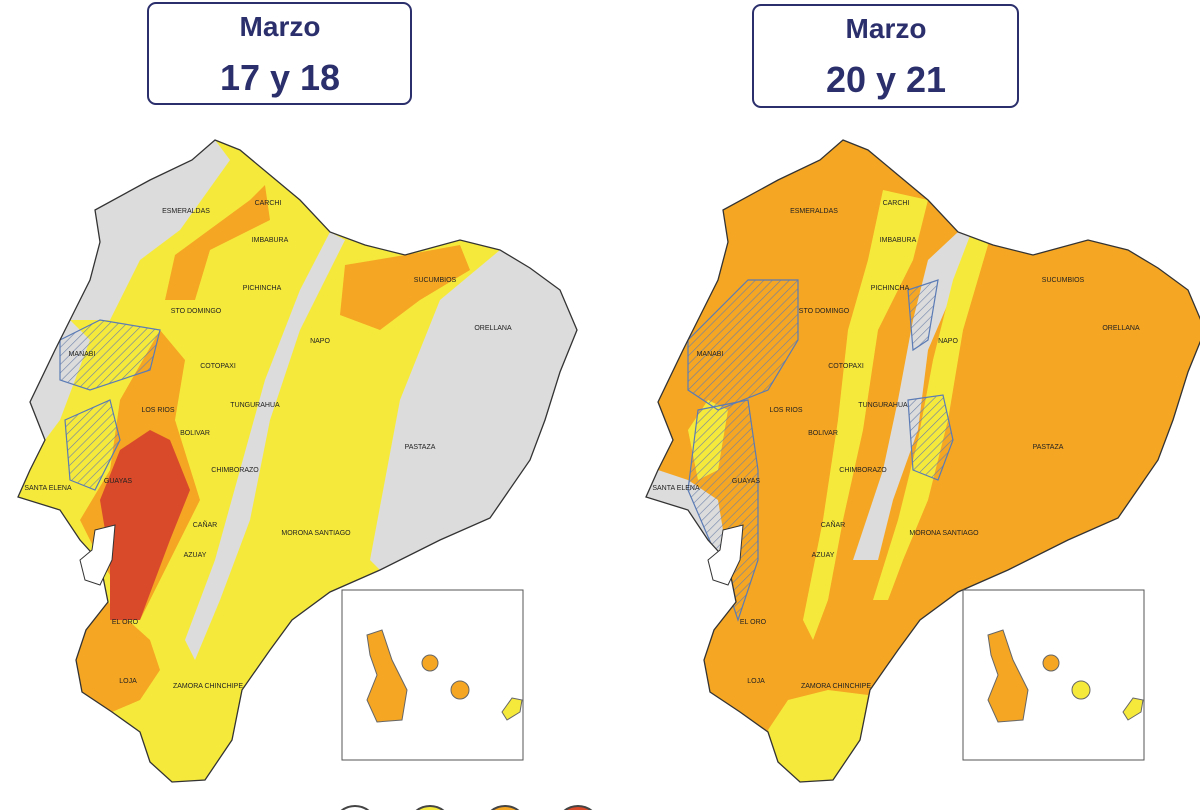 The width and height of the screenshot is (1200, 810). I want to click on header-right: Marzo 20 y 21, so click(885, 56).